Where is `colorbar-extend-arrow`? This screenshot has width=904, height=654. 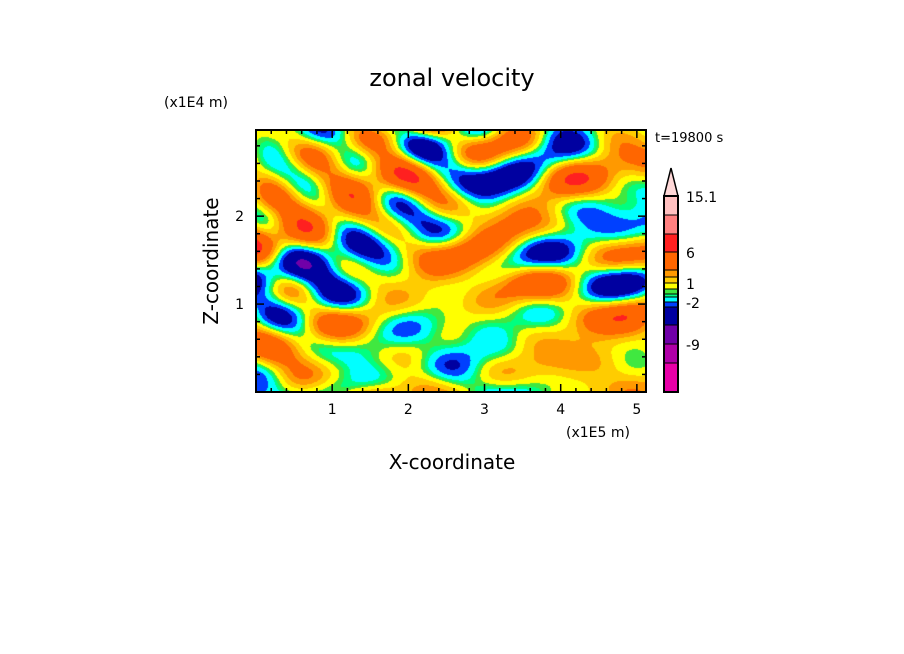
colorbar-extend-arrow is located at coordinates (671, 182).